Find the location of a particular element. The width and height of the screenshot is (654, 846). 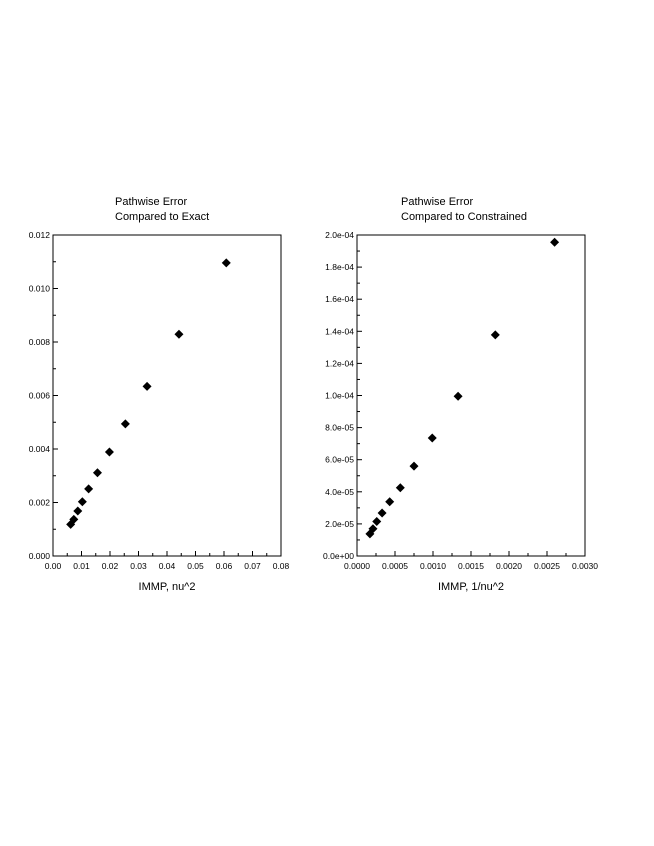

y-tick-label: 1.4e-04 is located at coordinates (339, 331).